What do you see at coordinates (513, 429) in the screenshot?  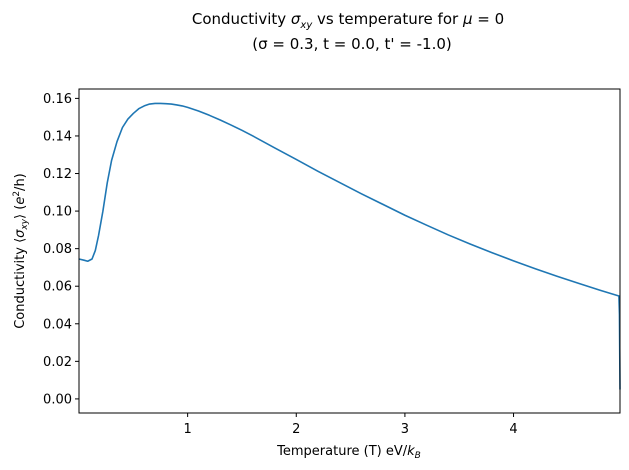 I see `x-tick-label: 4` at bounding box center [513, 429].